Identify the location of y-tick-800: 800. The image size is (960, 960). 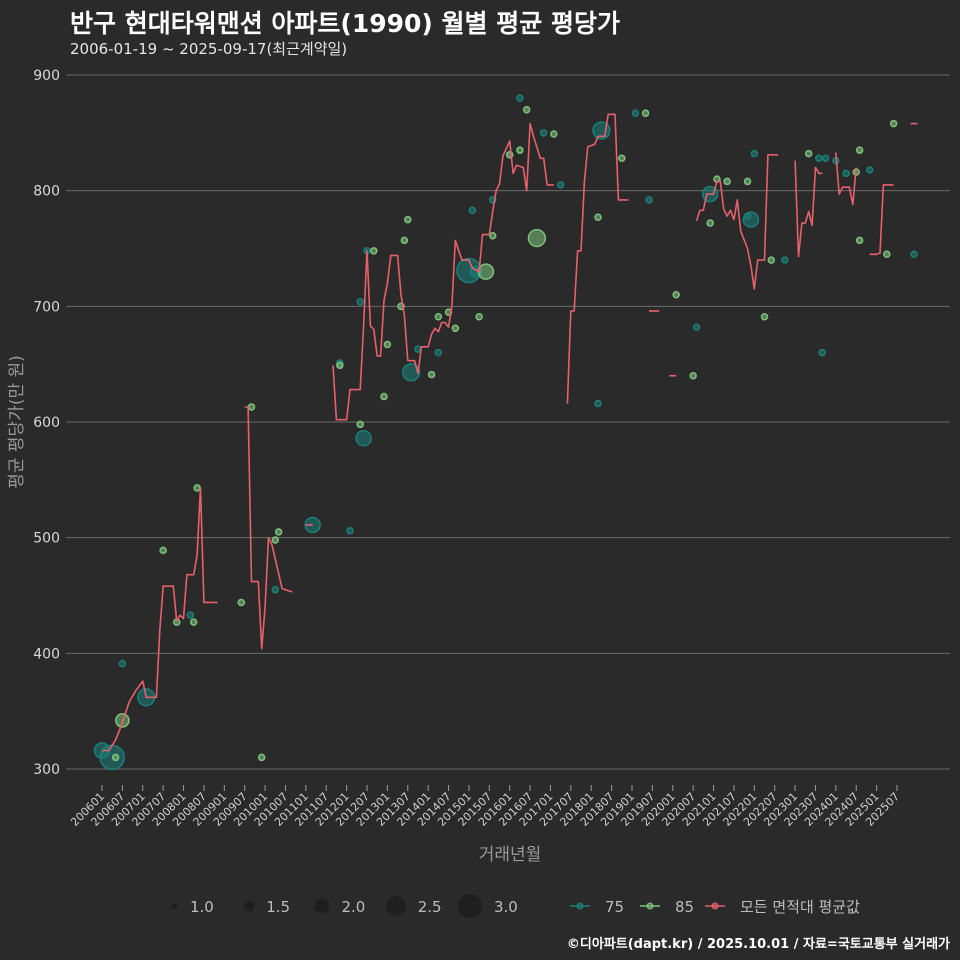
(46, 192).